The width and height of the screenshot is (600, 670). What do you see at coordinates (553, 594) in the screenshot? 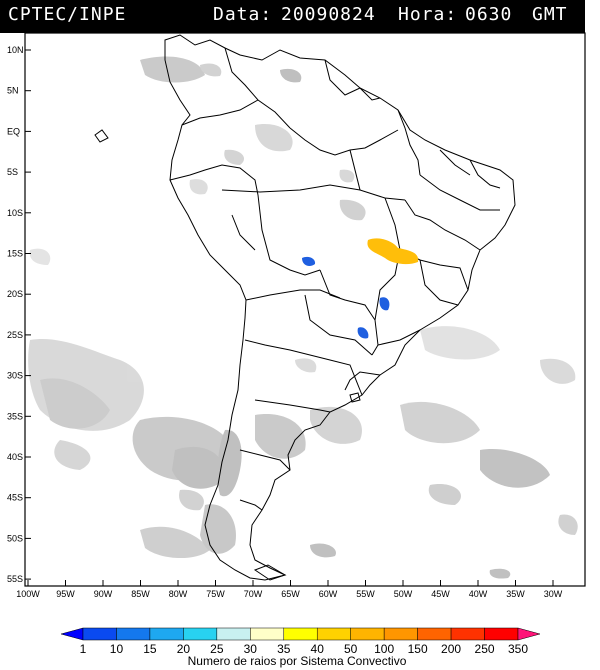
I see `lon-tick-label: 30W` at bounding box center [553, 594].